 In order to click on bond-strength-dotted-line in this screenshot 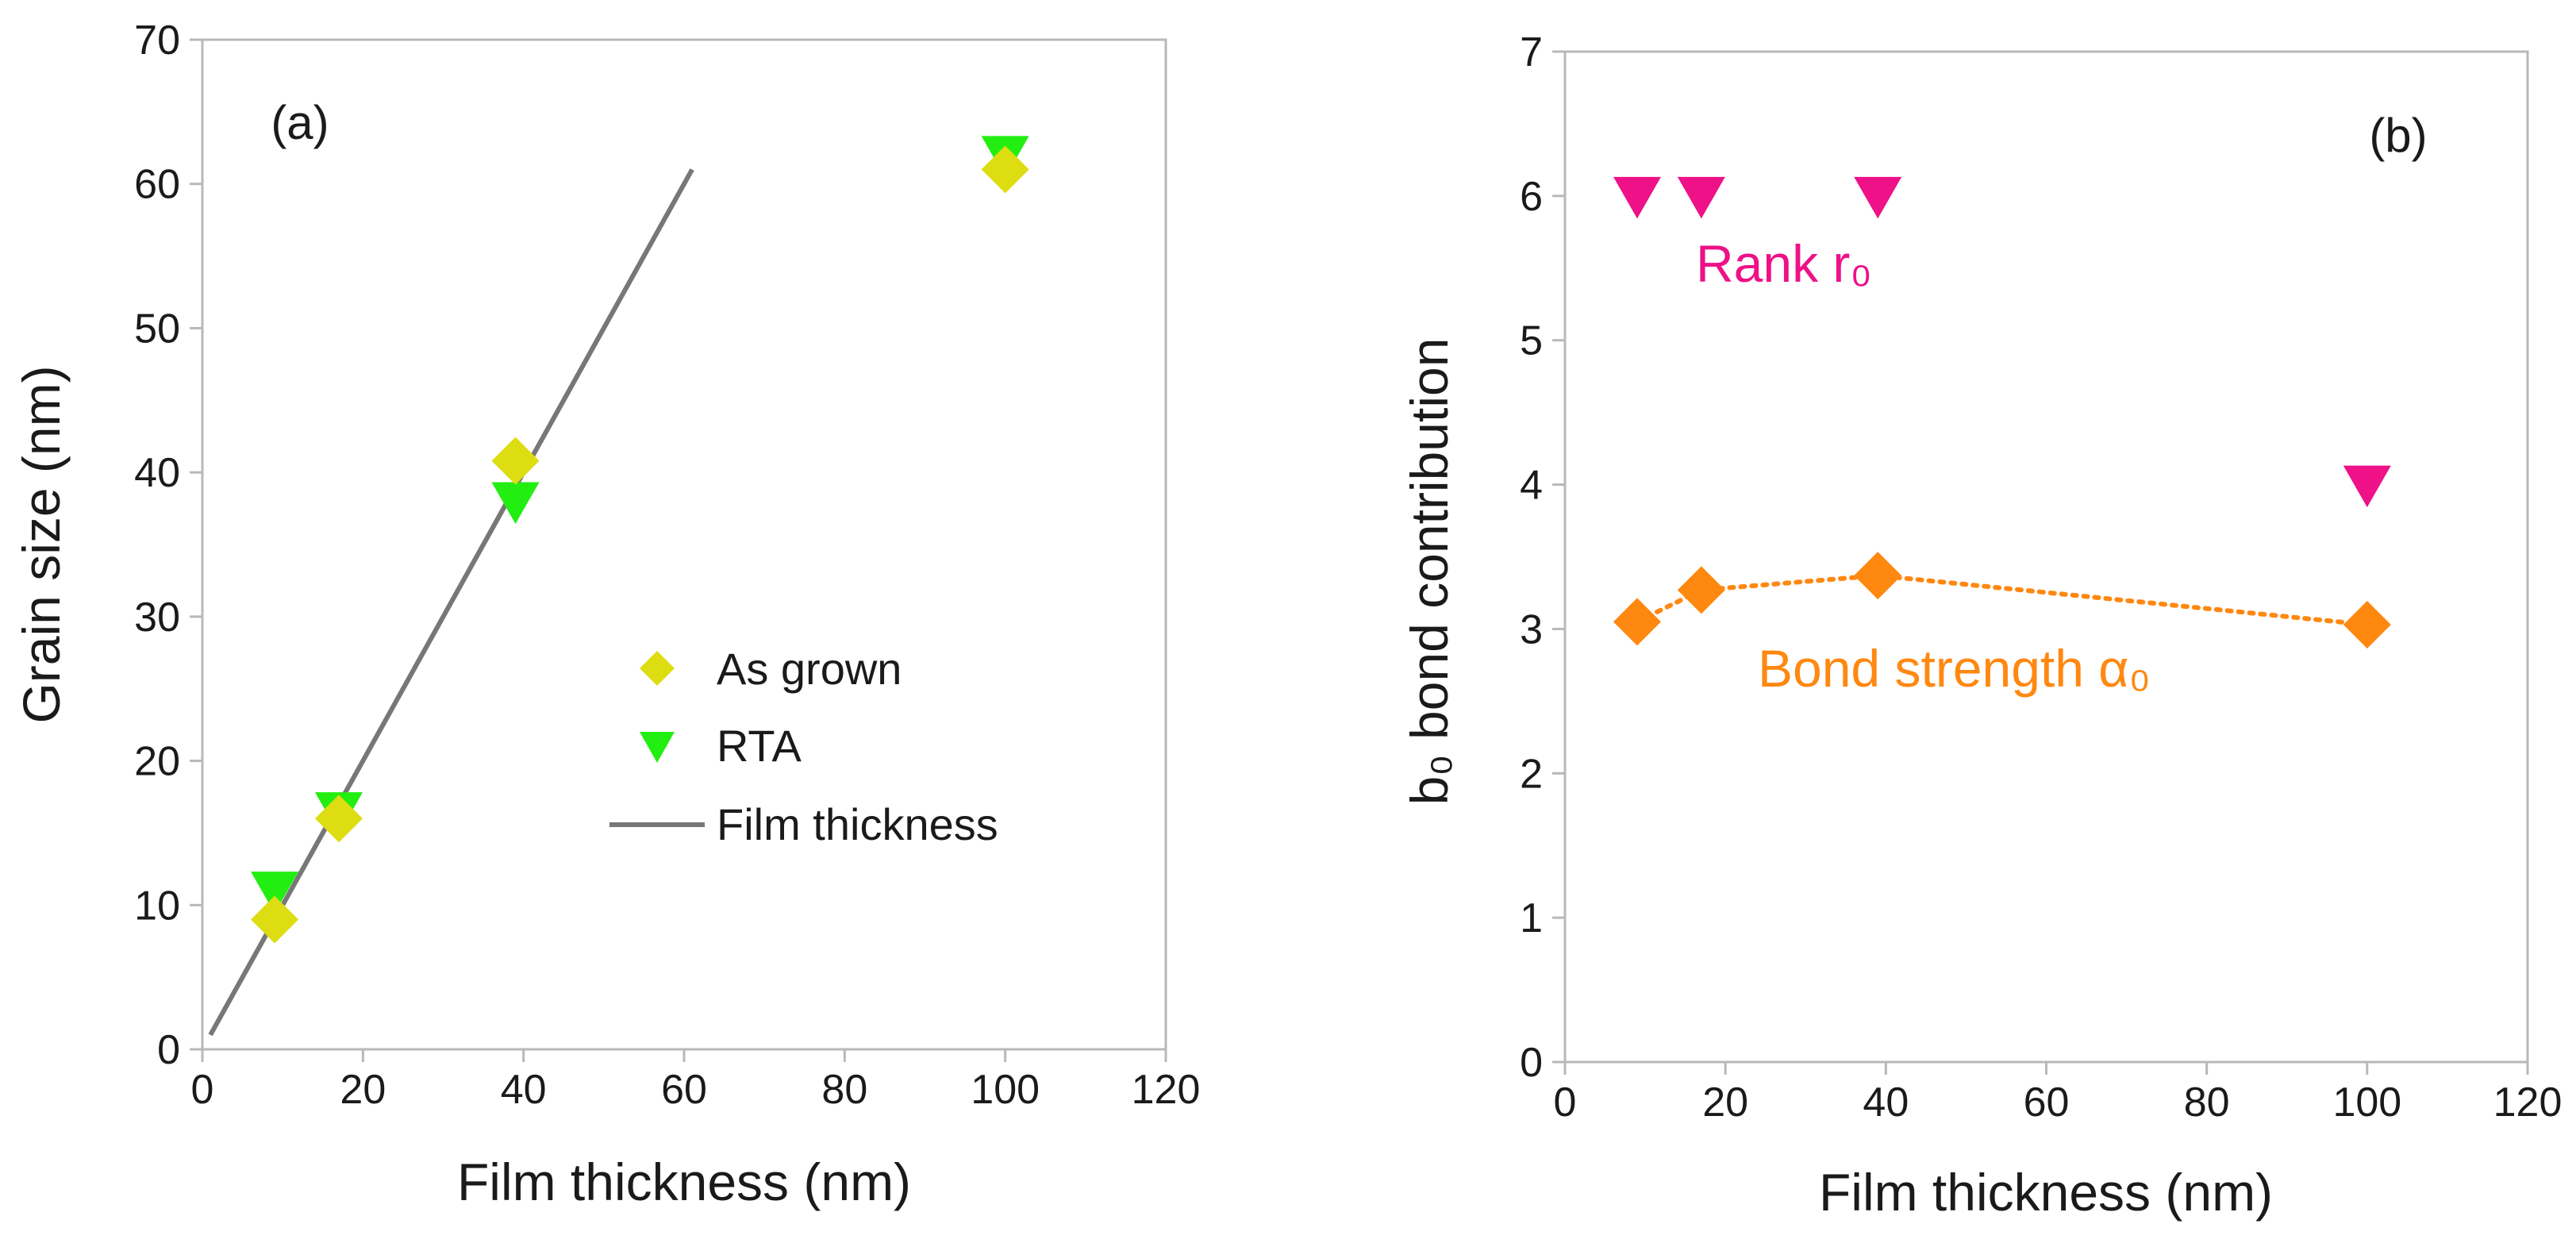, I will do `click(2002, 600)`.